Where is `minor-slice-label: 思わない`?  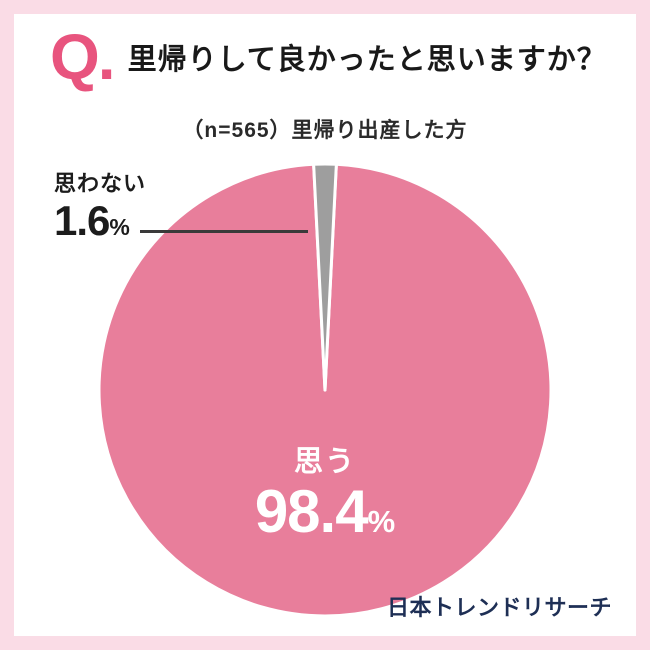 minor-slice-label: 思わない is located at coordinates (100, 183).